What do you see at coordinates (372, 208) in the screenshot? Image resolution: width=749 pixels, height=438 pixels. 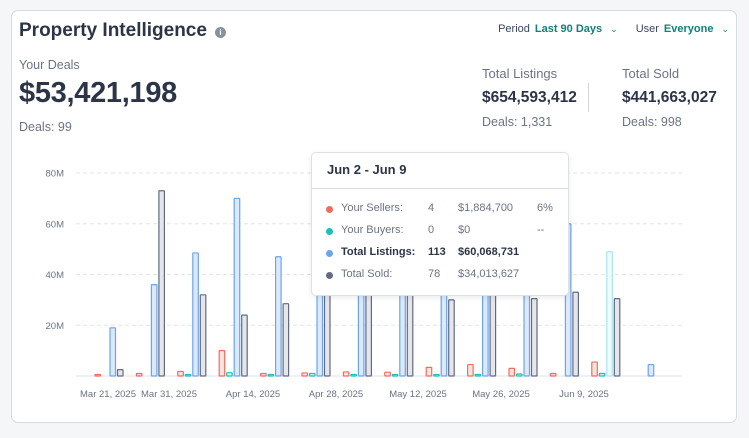 I see `tooltip-row-name: Your Sellers:` at bounding box center [372, 208].